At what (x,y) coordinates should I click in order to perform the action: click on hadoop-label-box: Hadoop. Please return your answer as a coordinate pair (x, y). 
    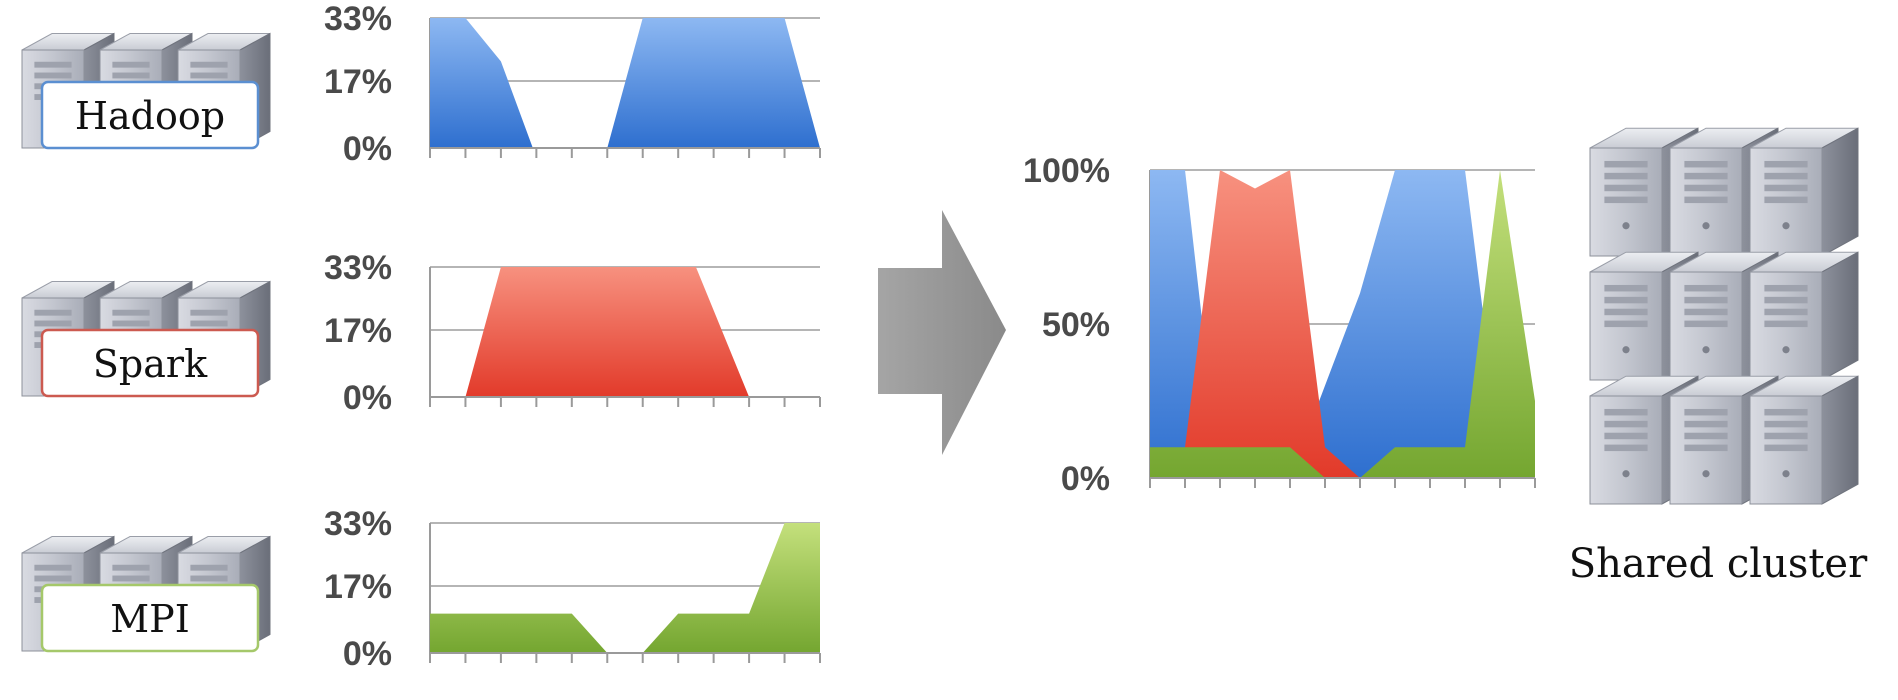
    Looking at the image, I should click on (150, 115).